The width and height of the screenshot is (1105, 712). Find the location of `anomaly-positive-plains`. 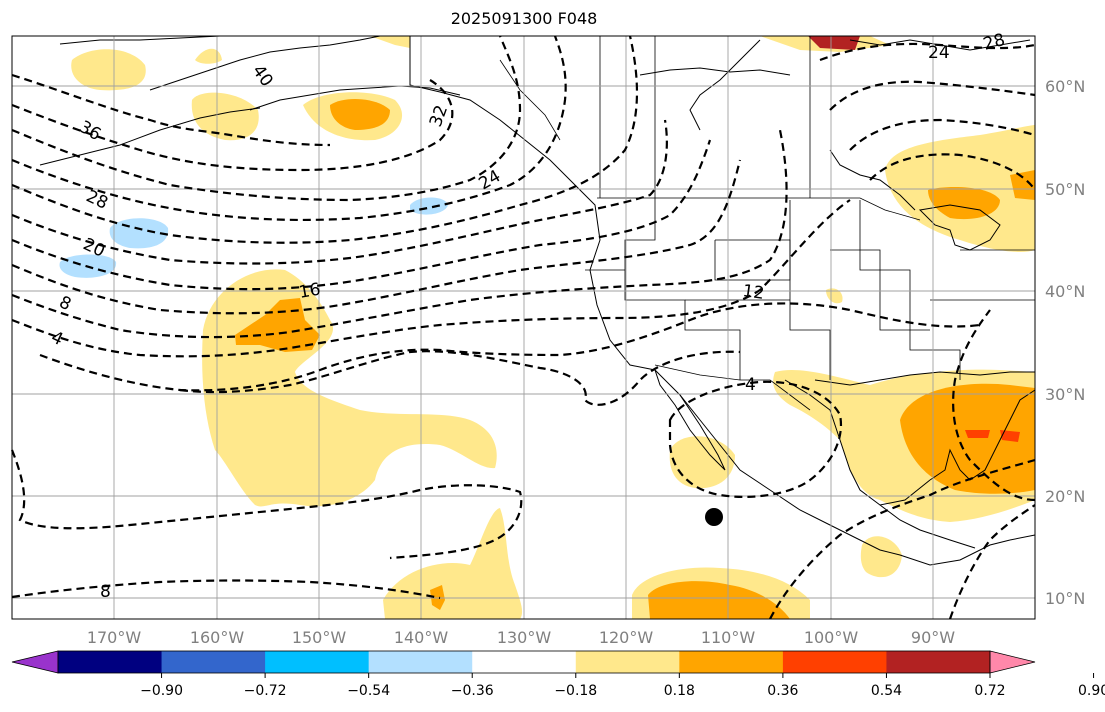

anomaly-positive-plains is located at coordinates (834, 296).